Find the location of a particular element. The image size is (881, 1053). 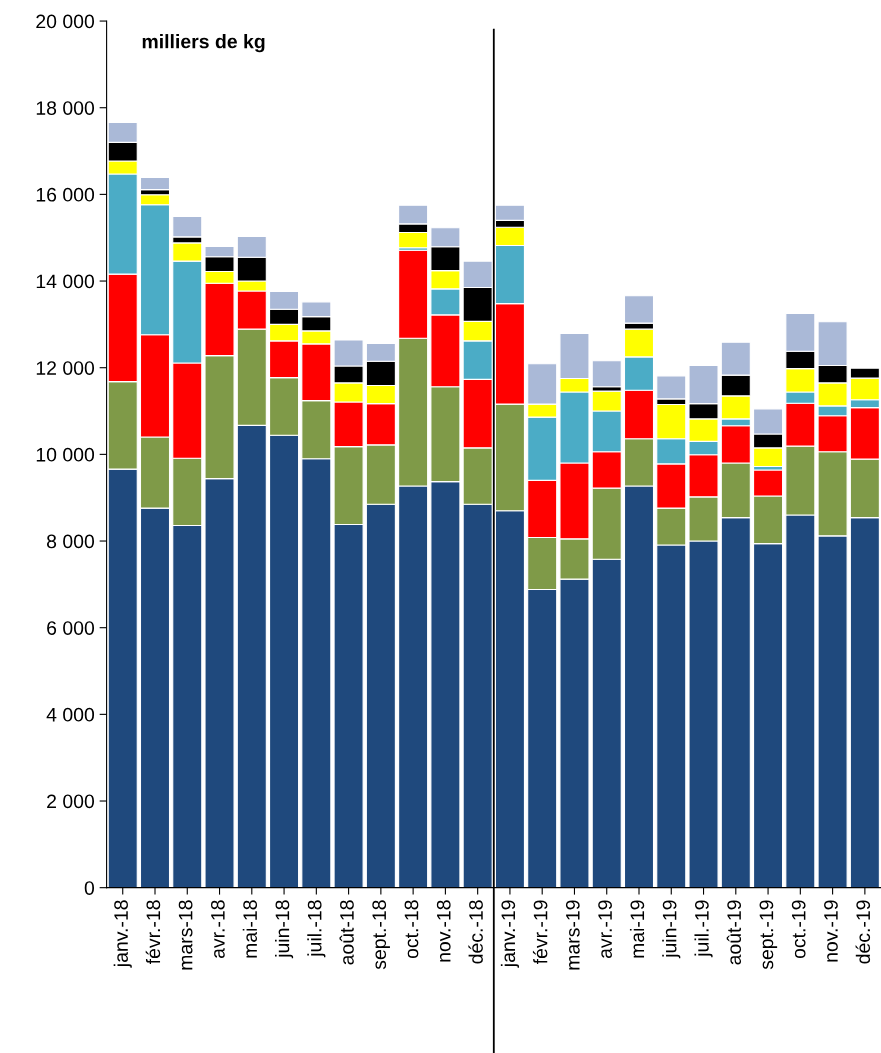

y-tick-label: 20 000 is located at coordinates (65, 21).